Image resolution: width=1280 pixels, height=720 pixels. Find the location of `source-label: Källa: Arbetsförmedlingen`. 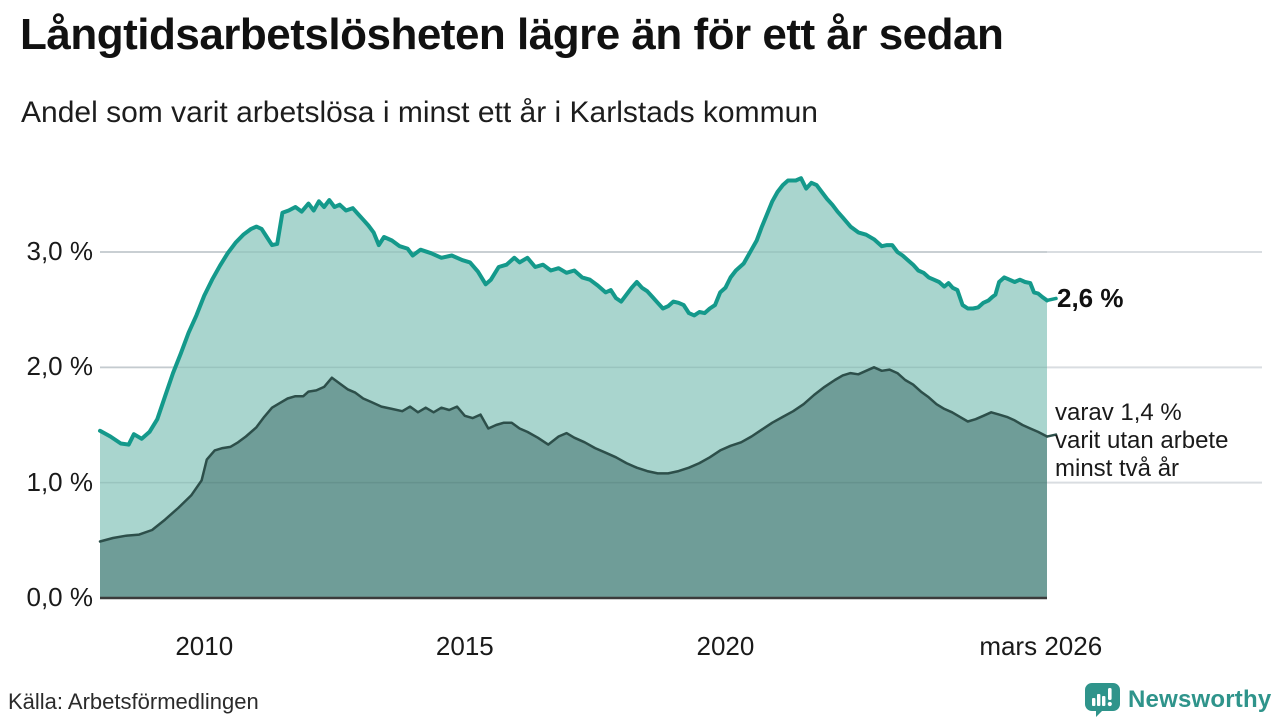

source-label: Källa: Arbetsförmedlingen is located at coordinates (133, 701).